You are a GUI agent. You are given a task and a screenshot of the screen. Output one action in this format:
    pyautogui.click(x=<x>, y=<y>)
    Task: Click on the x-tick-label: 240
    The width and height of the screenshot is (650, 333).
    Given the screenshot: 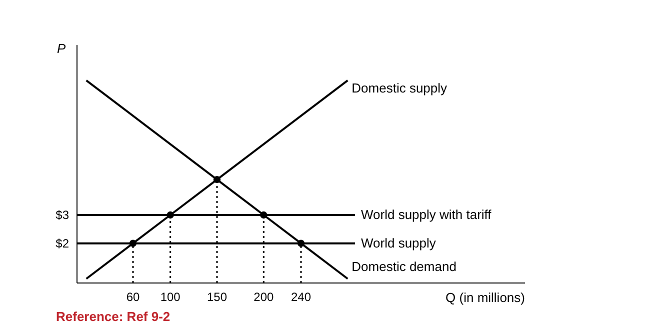 What is the action you would take?
    pyautogui.click(x=301, y=297)
    